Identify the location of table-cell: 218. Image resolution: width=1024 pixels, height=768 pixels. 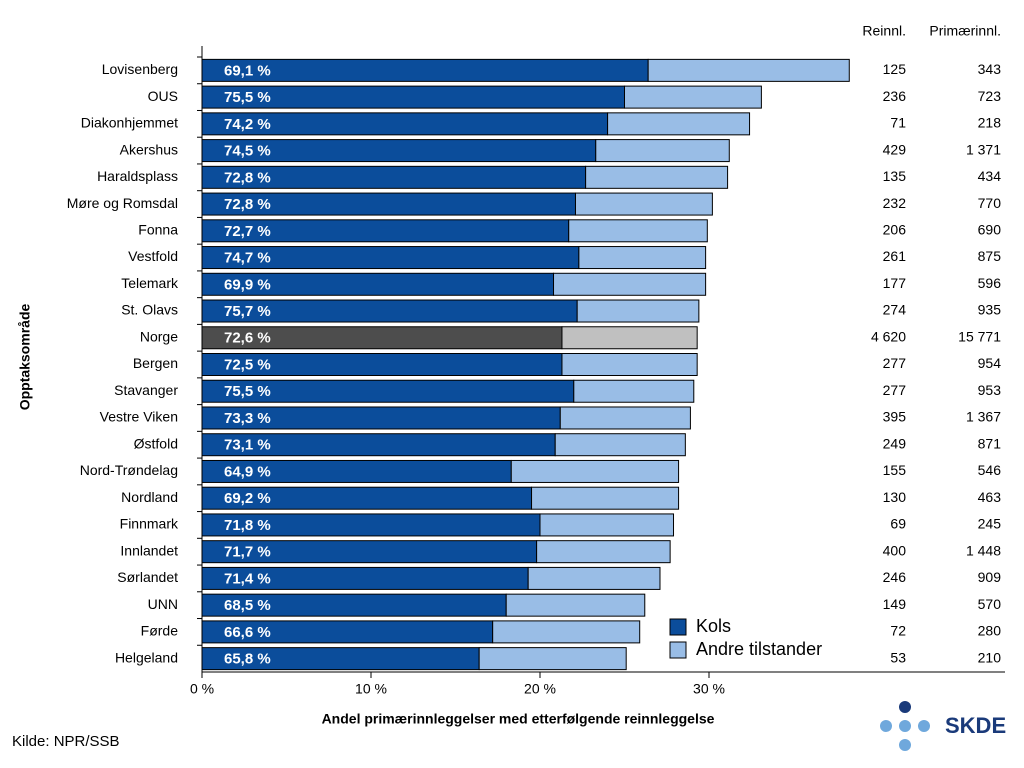
(990, 123).